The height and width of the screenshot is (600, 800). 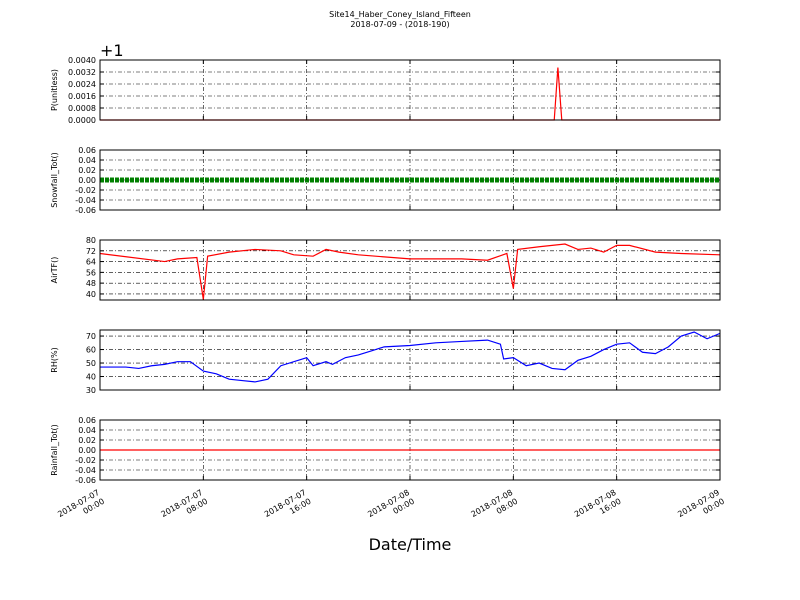 What do you see at coordinates (82, 72) in the screenshot?
I see `y-tick-label: 0.0032` at bounding box center [82, 72].